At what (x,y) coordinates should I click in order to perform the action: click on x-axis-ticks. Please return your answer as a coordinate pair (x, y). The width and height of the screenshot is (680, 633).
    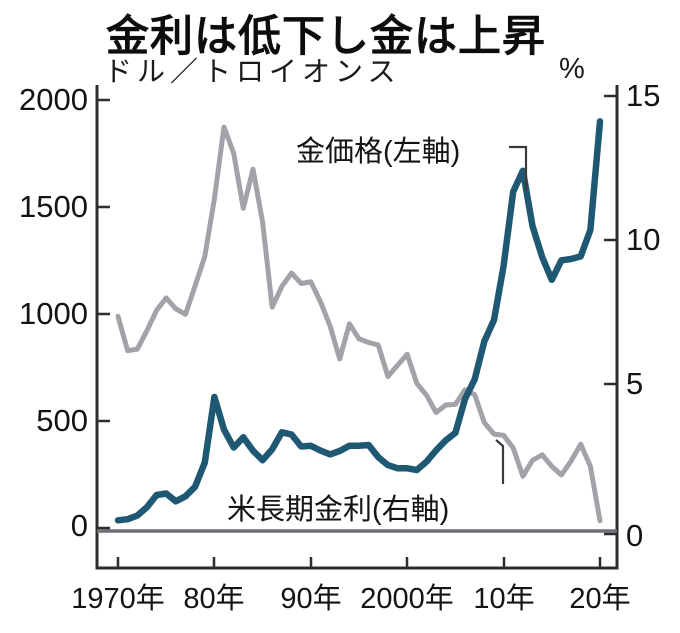
    Looking at the image, I should click on (359, 562).